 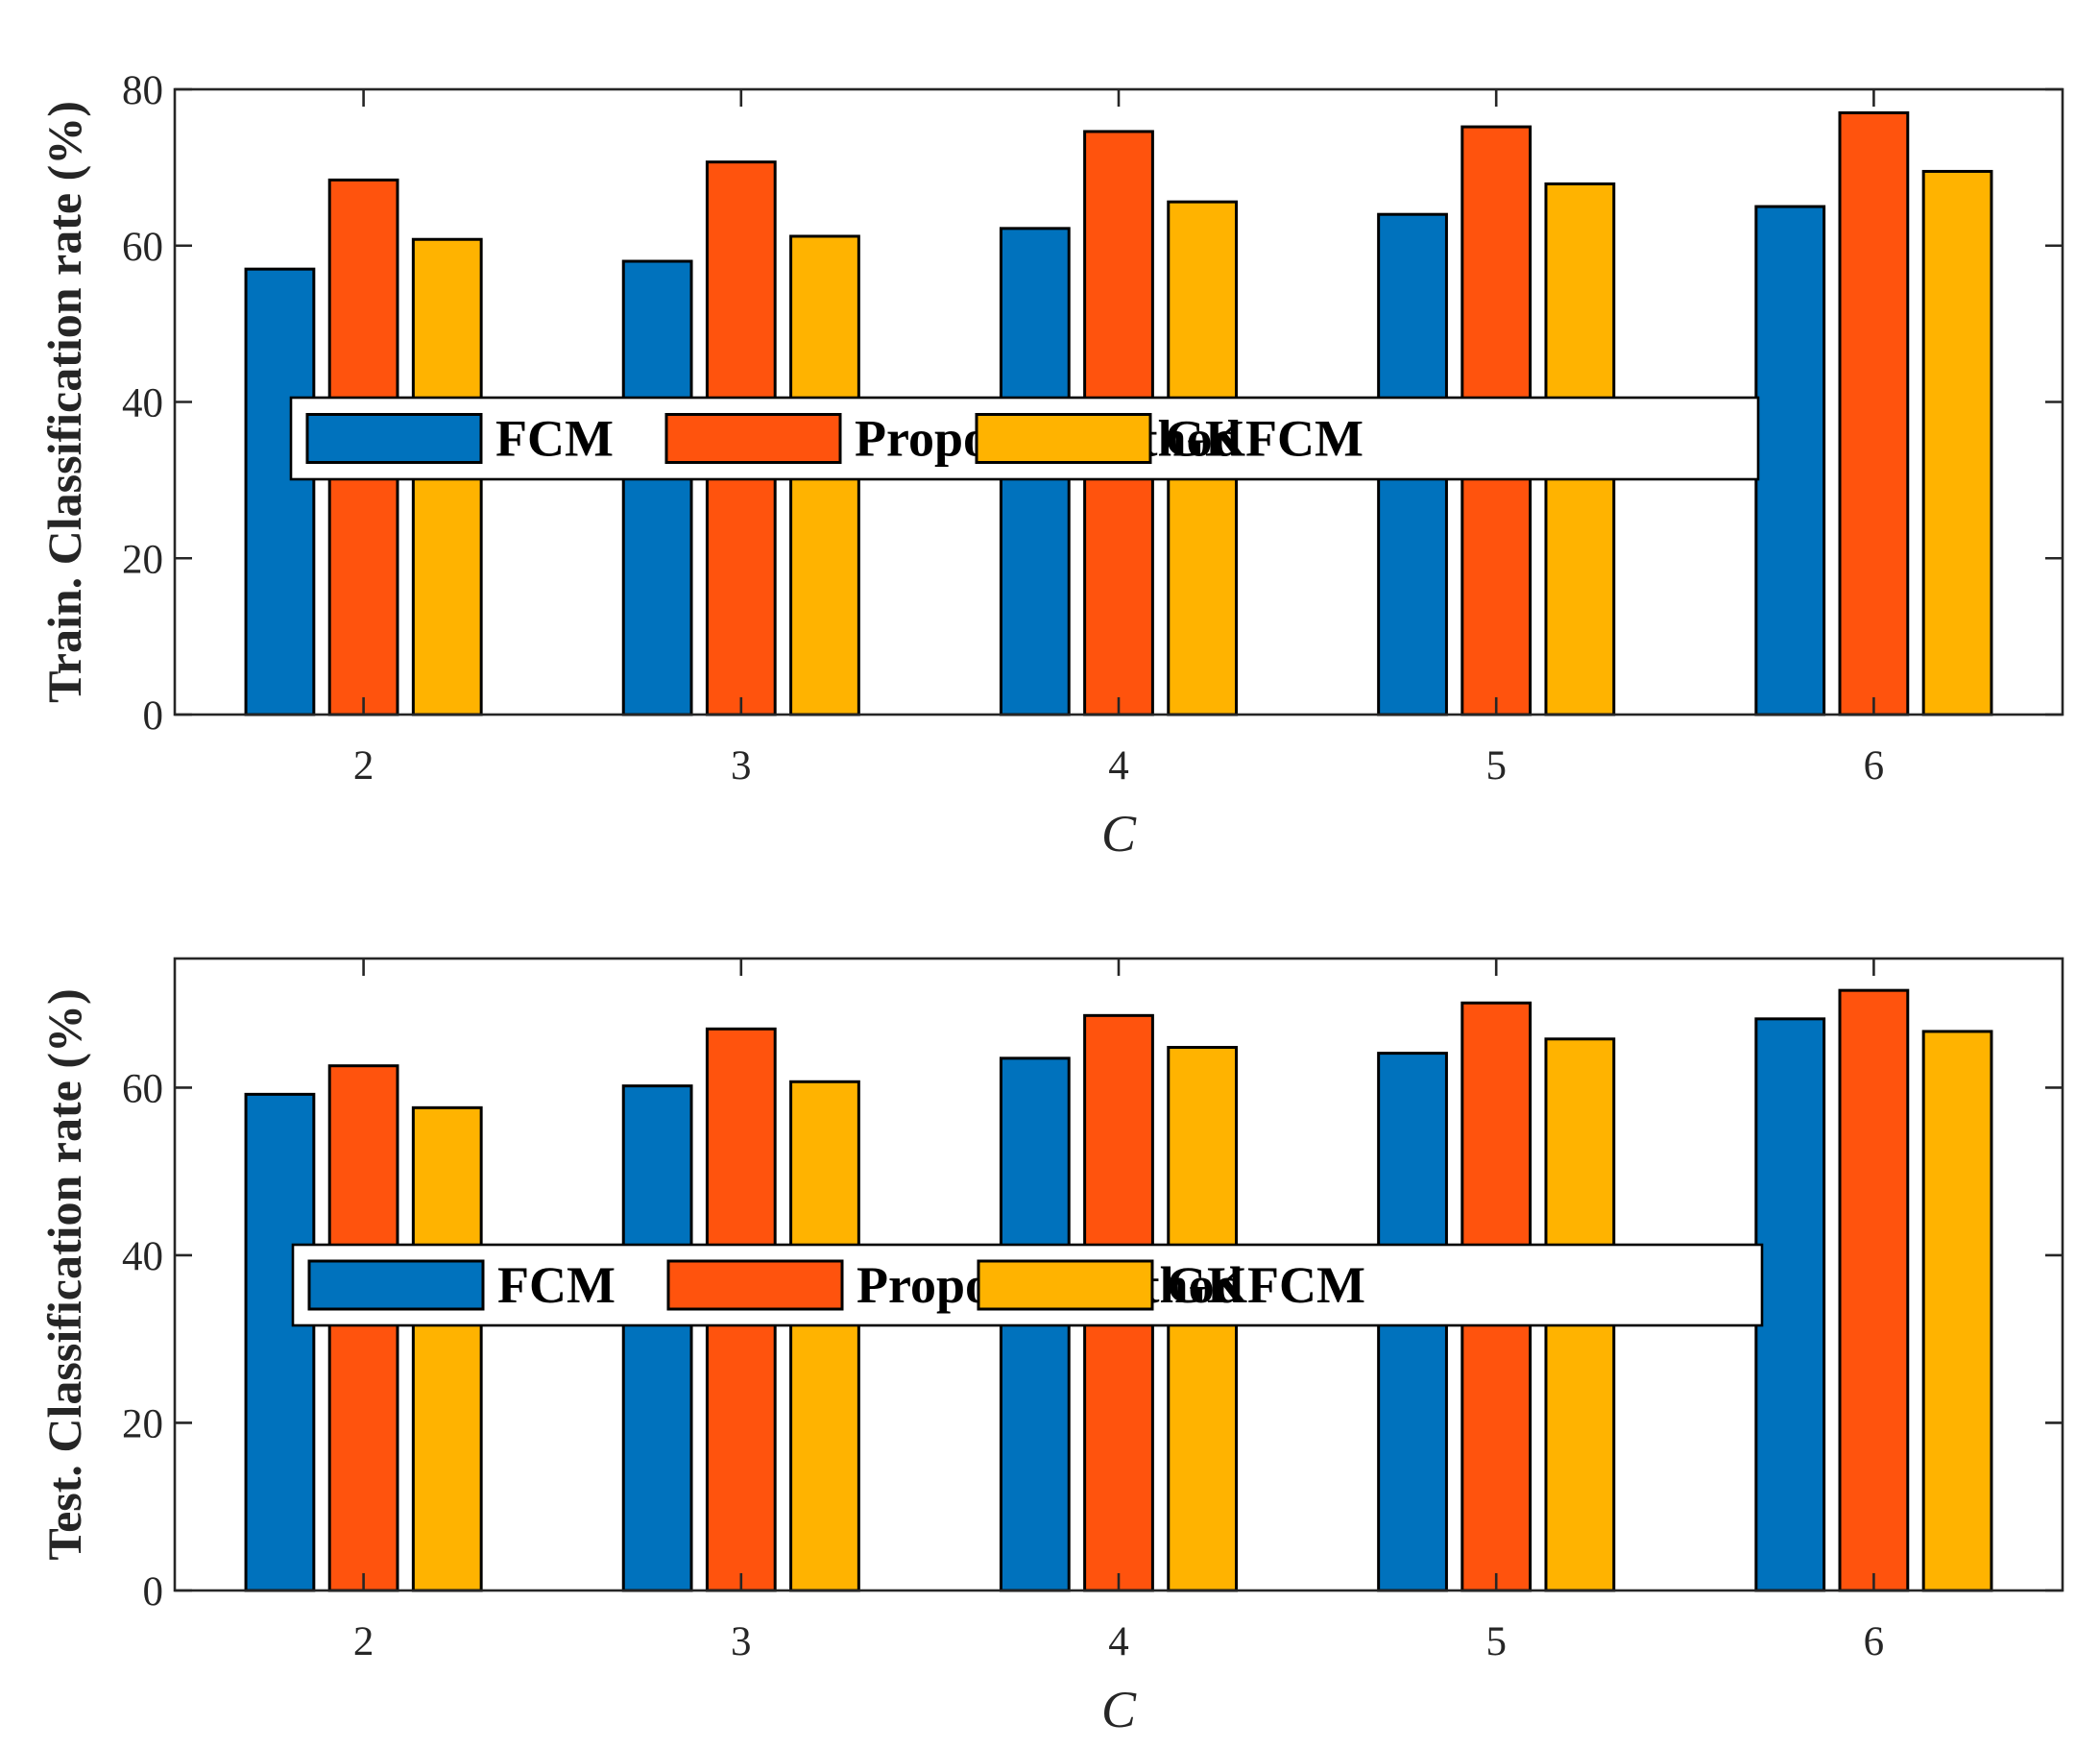 What do you see at coordinates (142, 90) in the screenshot?
I see `y-tick-label: 80` at bounding box center [142, 90].